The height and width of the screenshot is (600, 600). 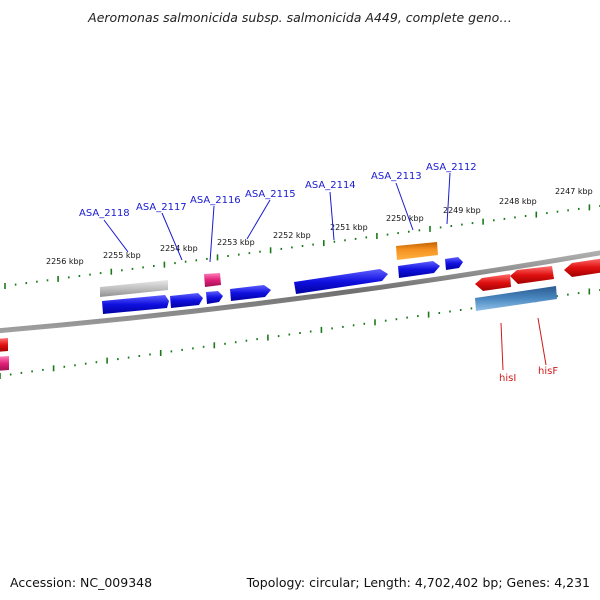 What do you see at coordinates (4, 345) in the screenshot?
I see `feature-left-red` at bounding box center [4, 345].